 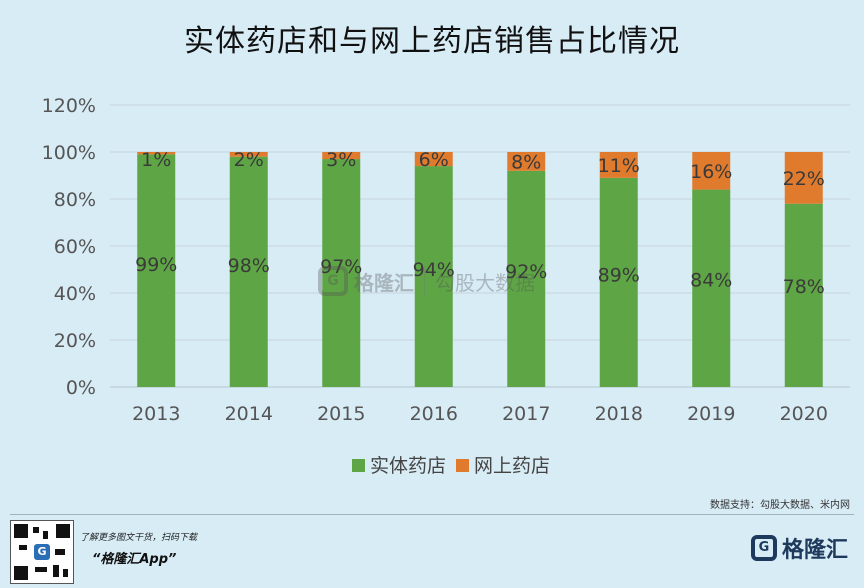 What do you see at coordinates (81, 388) in the screenshot?
I see `y-tick-label: 0%` at bounding box center [81, 388].